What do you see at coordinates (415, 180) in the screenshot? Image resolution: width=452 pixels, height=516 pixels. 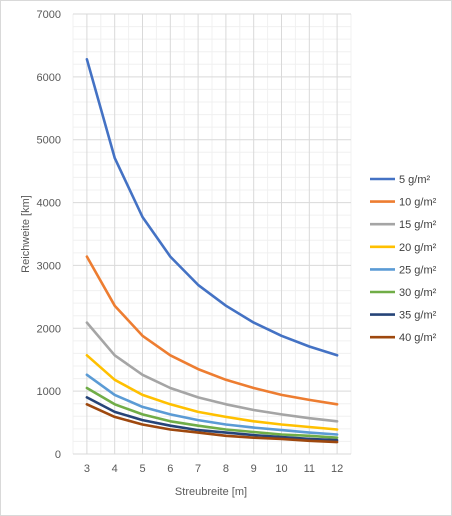 I see `legend-label: 5 g/m²` at bounding box center [415, 180].